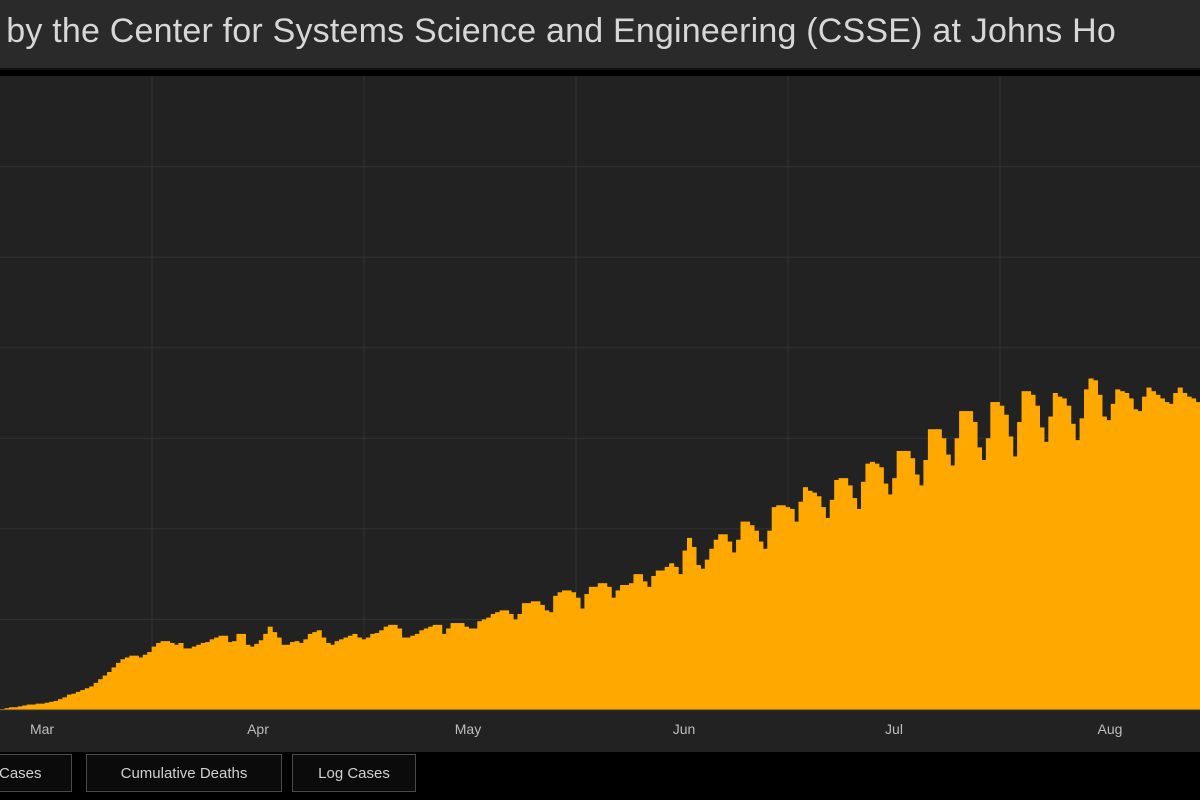 Image resolution: width=1200 pixels, height=800 pixels. Describe the element at coordinates (894, 729) in the screenshot. I see `x-tick-label: Jul` at that location.